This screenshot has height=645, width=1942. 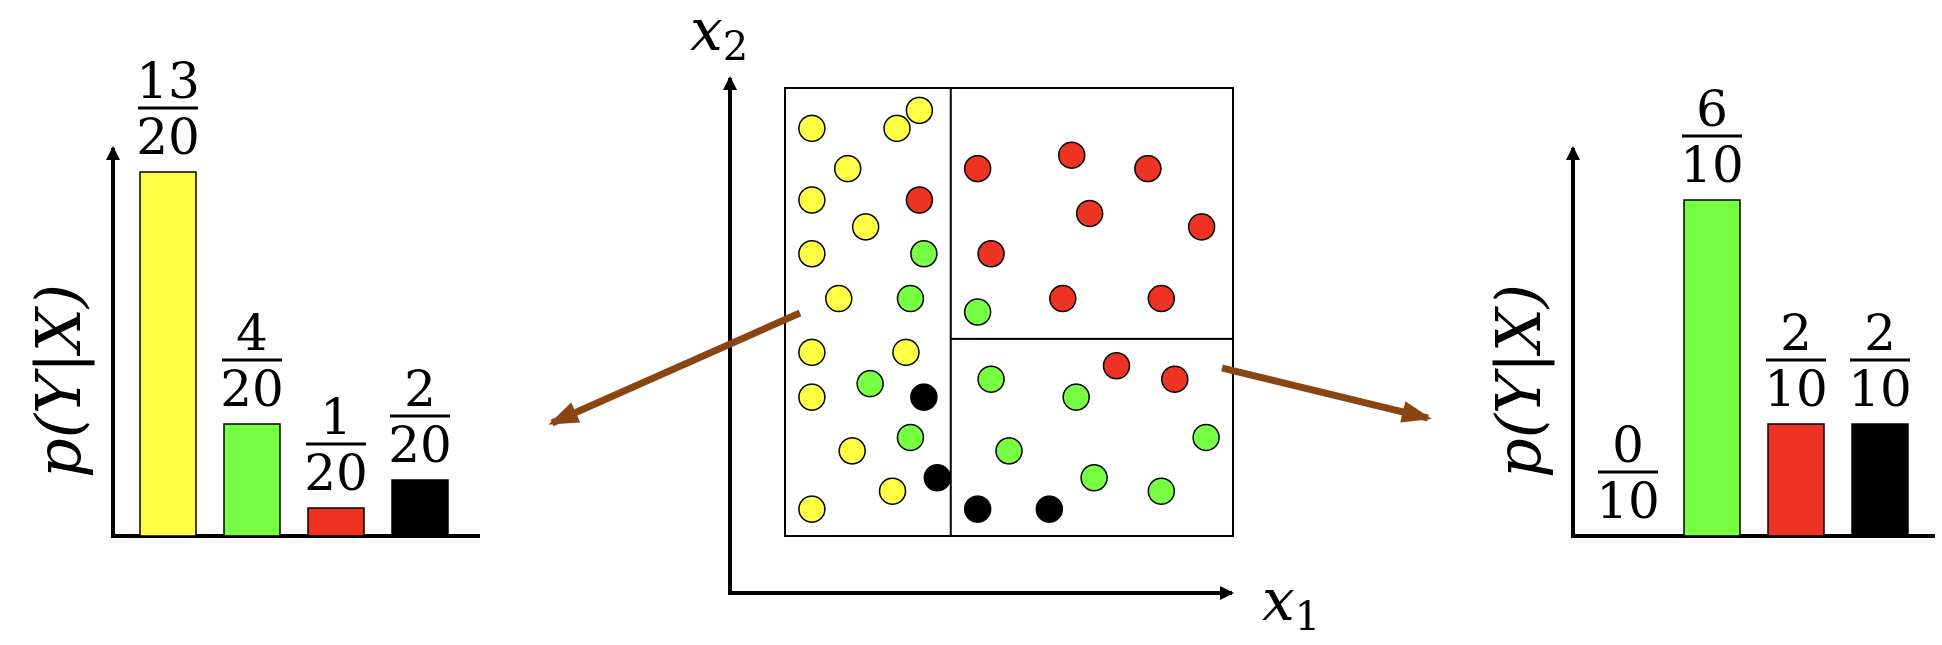 I want to click on scatter-points, so click(x=1009, y=309).